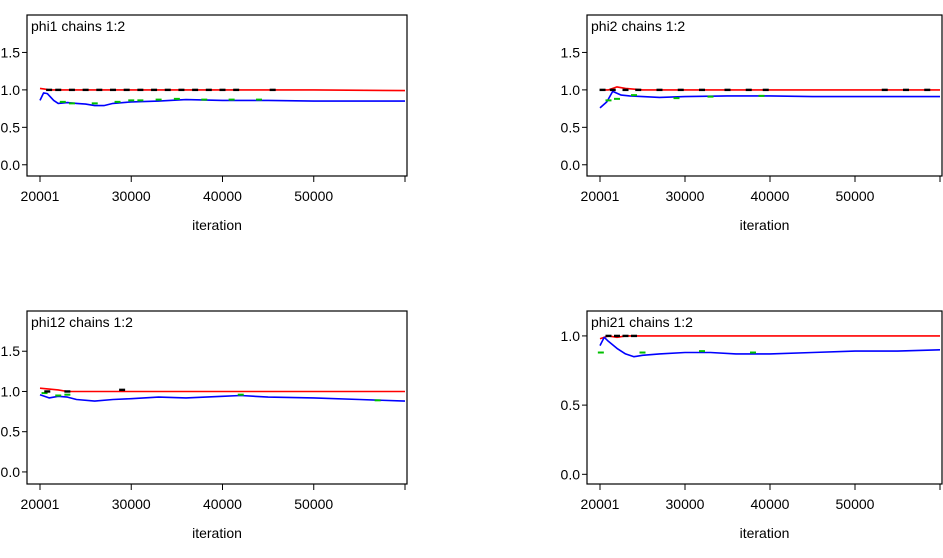 Image resolution: width=943 pixels, height=558 pixels. I want to click on panel-title: phi12 chains 1:2, so click(82, 322).